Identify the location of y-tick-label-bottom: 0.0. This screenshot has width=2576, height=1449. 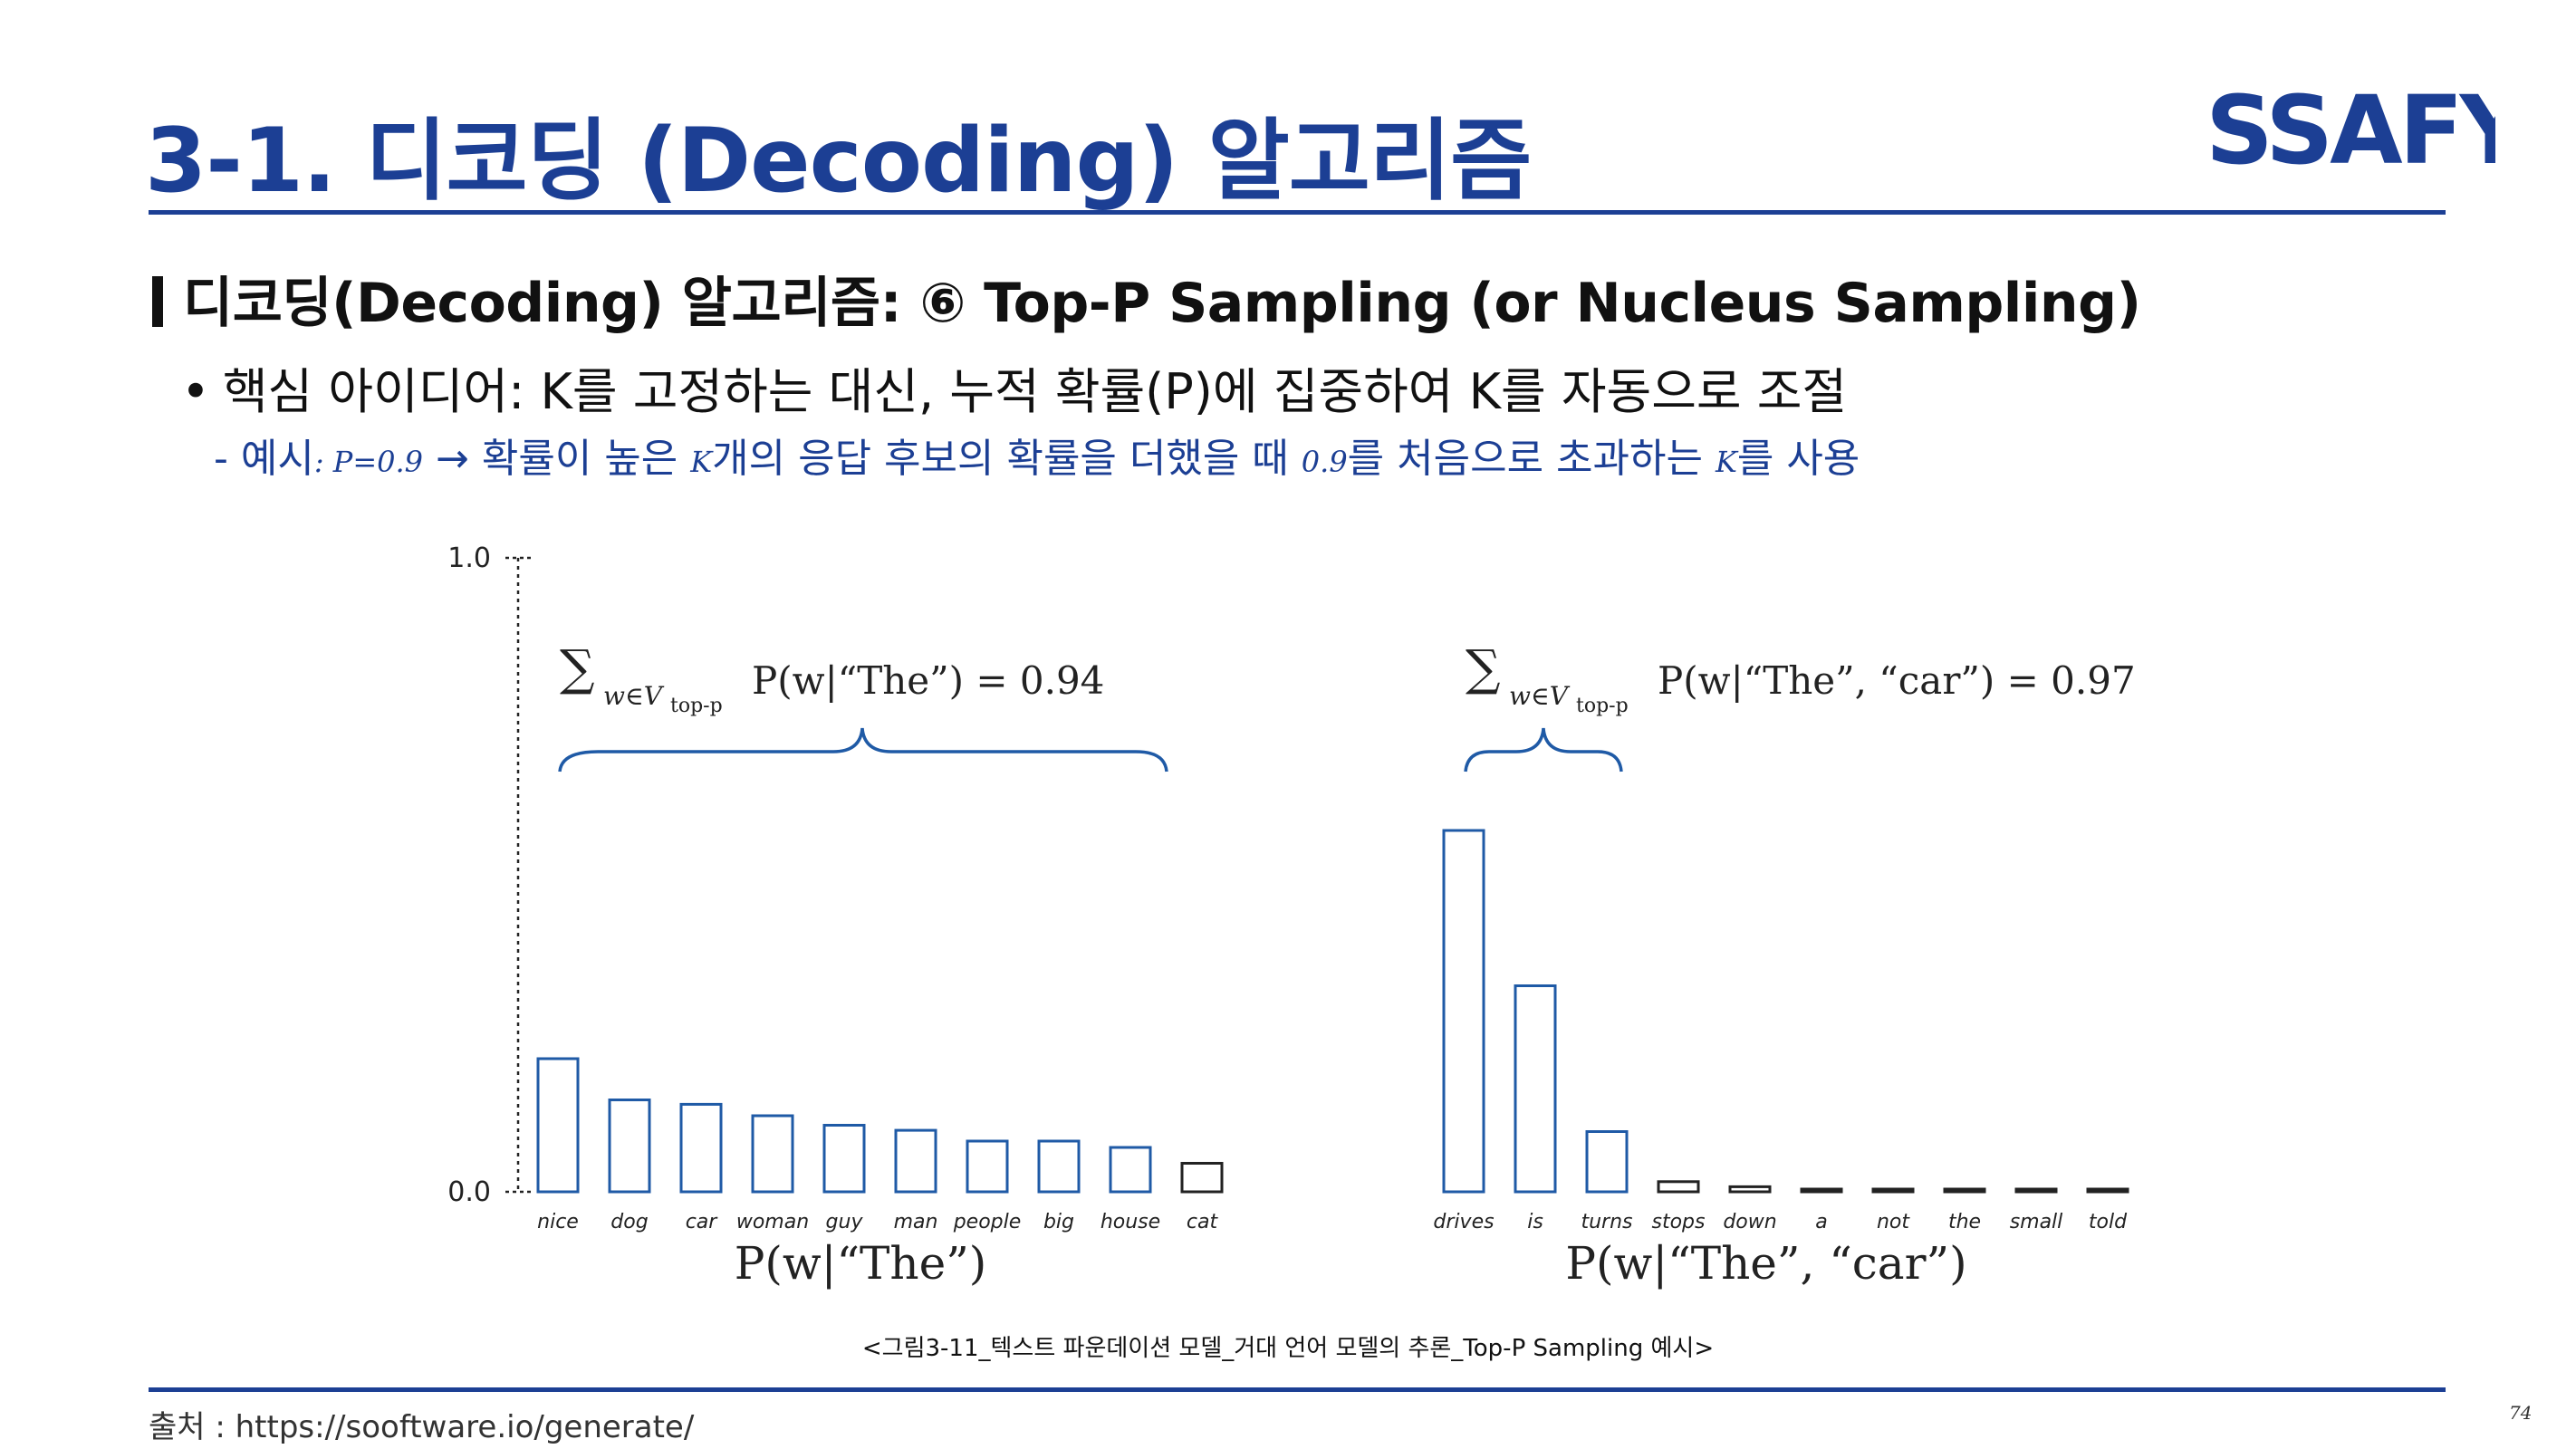
(469, 1192).